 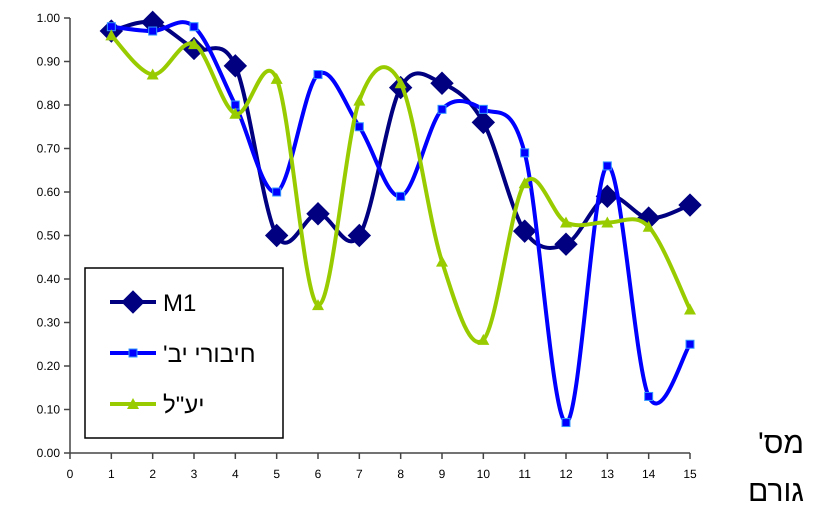 I want to click on x-tick-label: 15, so click(x=690, y=474).